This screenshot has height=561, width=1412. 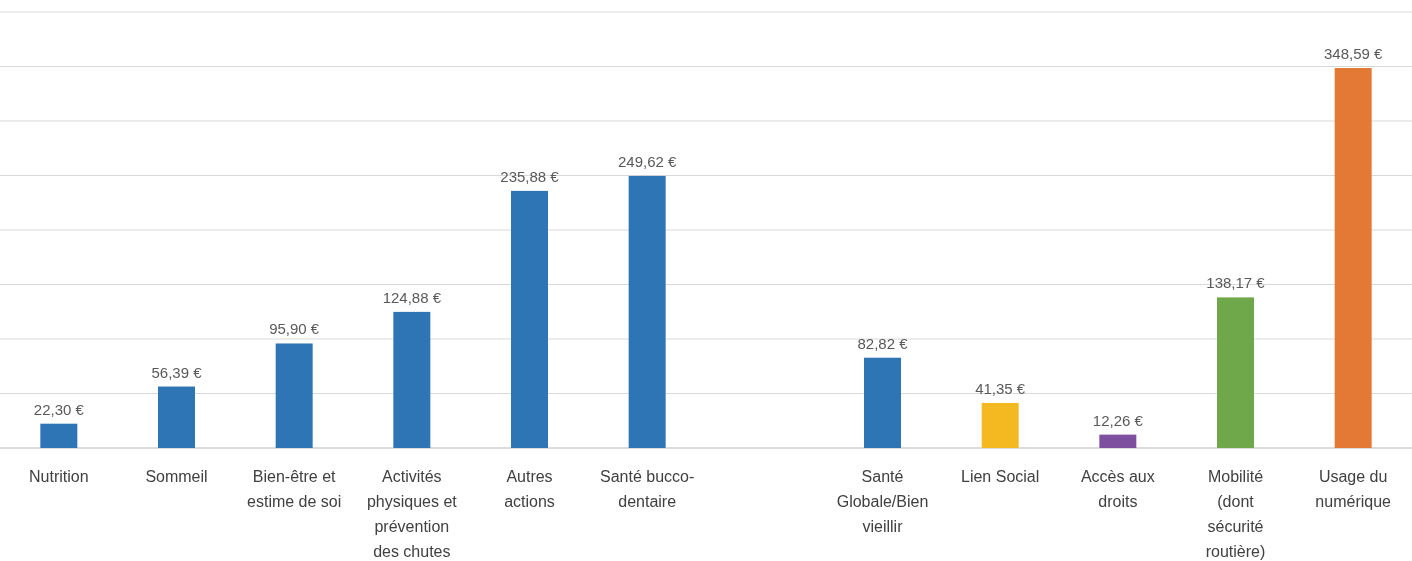 What do you see at coordinates (647, 161) in the screenshot?
I see `data-label: 249,62 €` at bounding box center [647, 161].